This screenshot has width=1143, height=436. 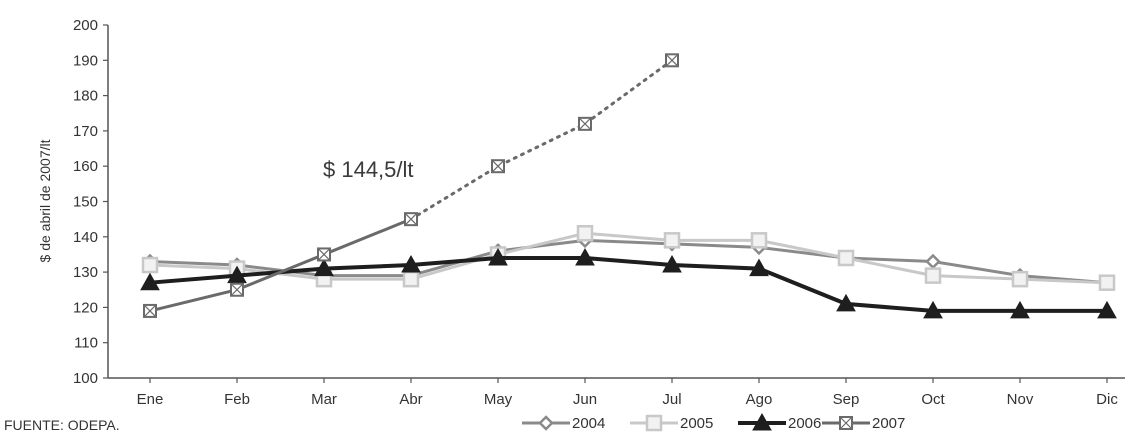 What do you see at coordinates (888, 423) in the screenshot?
I see `legend-label: 2007` at bounding box center [888, 423].